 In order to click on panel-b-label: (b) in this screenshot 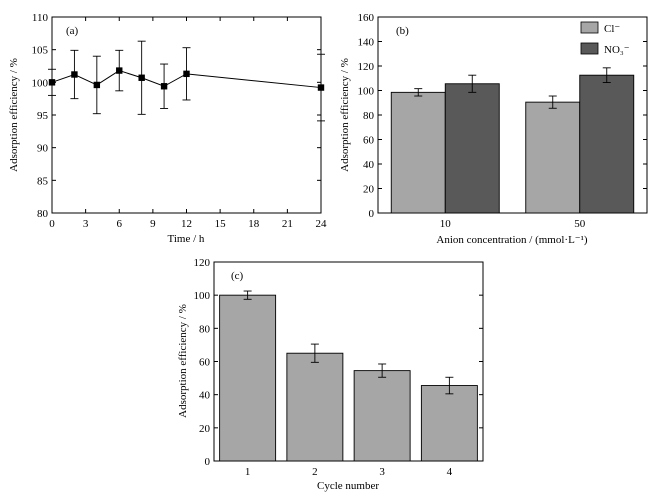, I will do `click(402, 31)`.